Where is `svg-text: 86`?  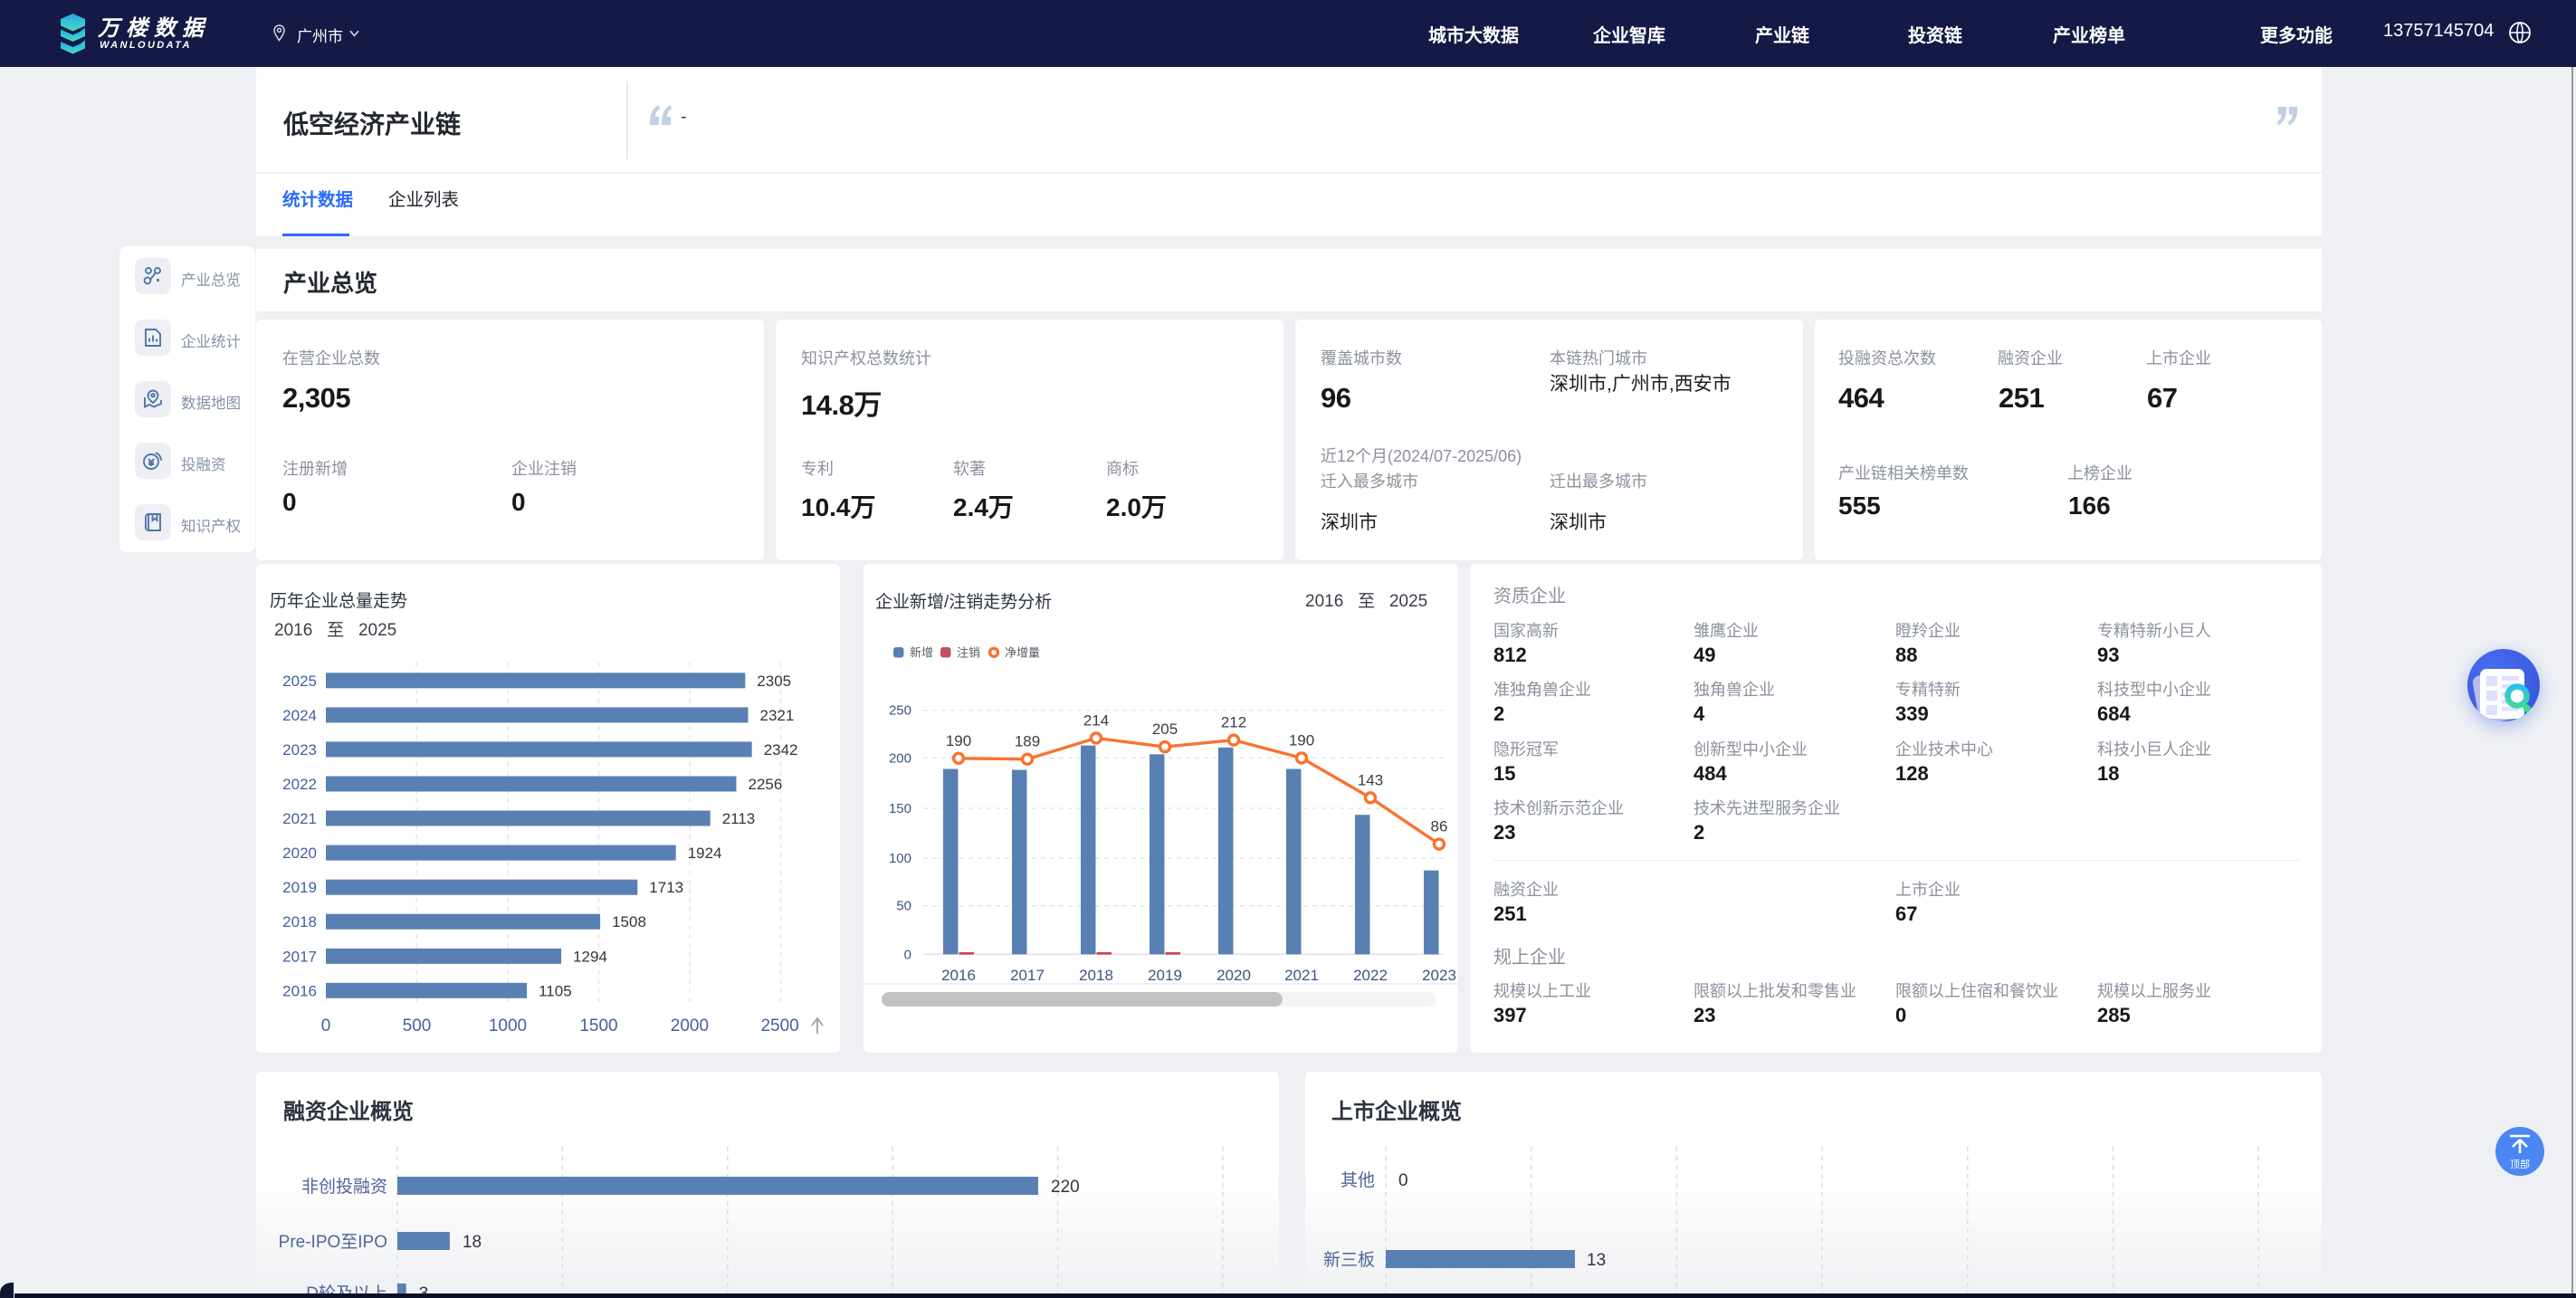
svg-text: 86 is located at coordinates (1440, 826).